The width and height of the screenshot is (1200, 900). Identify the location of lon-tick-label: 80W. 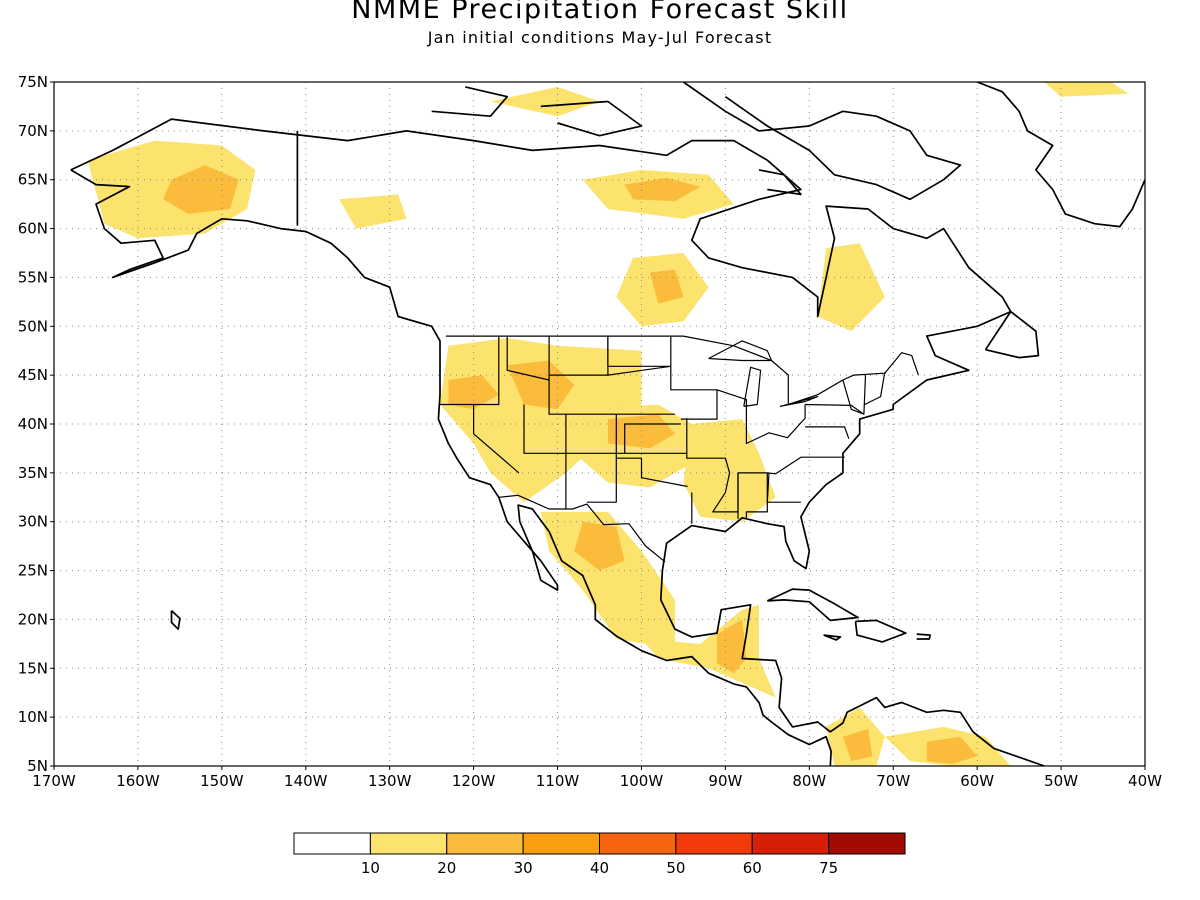
(809, 781).